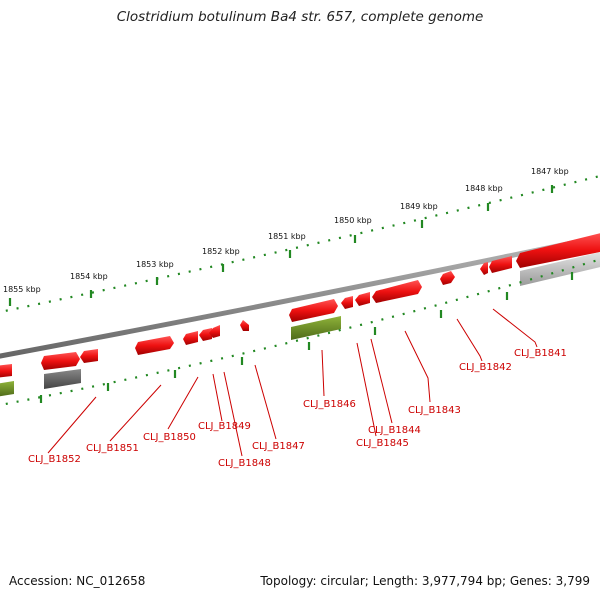  I want to click on gene-label: CLJ_B1841, so click(540, 353).